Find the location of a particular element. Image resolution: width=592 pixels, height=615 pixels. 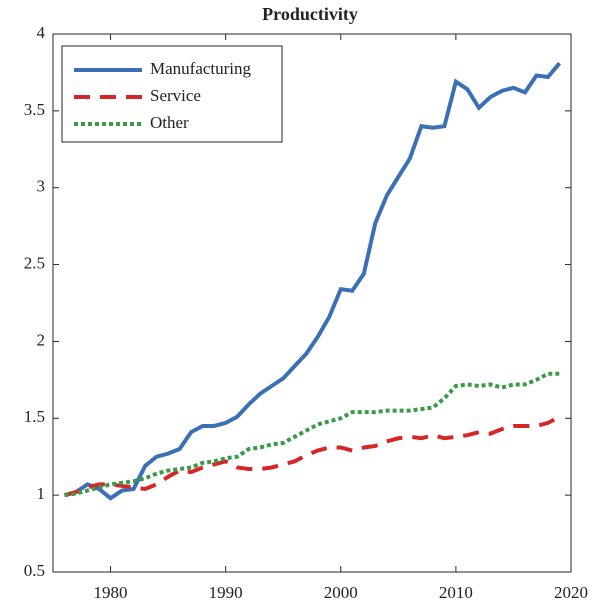

y-tick-label: 0.5 is located at coordinates (34, 570).